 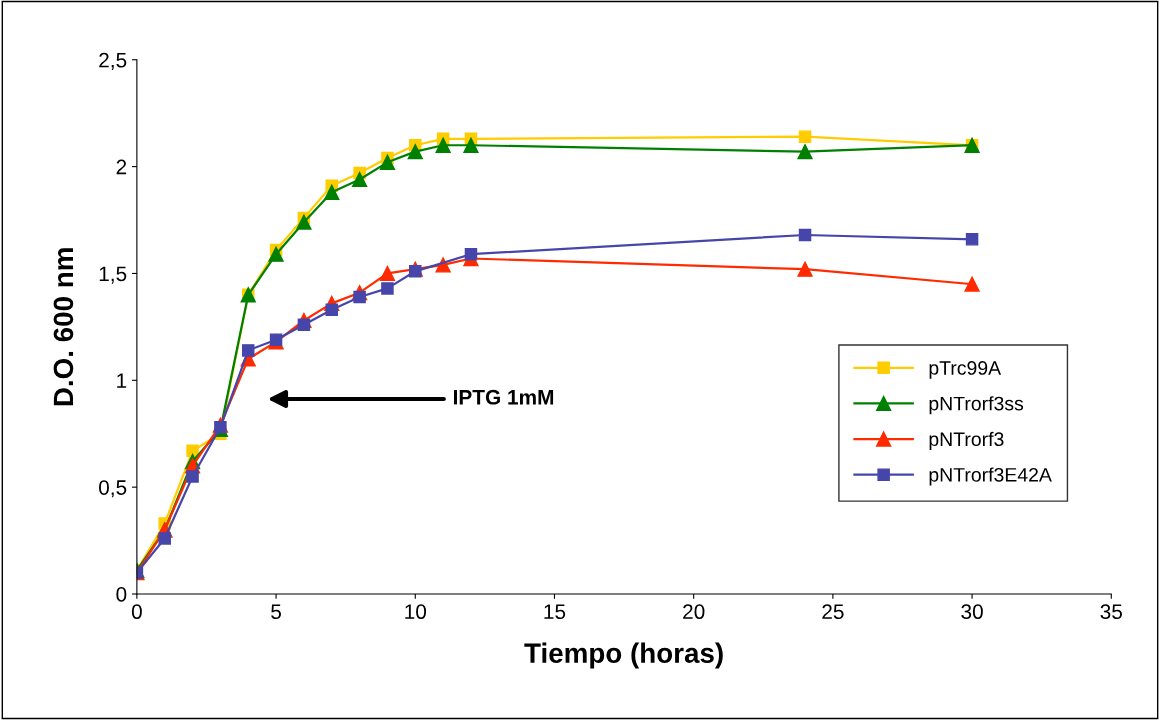 What do you see at coordinates (113, 275) in the screenshot?
I see `y-tick-label: 1,5` at bounding box center [113, 275].